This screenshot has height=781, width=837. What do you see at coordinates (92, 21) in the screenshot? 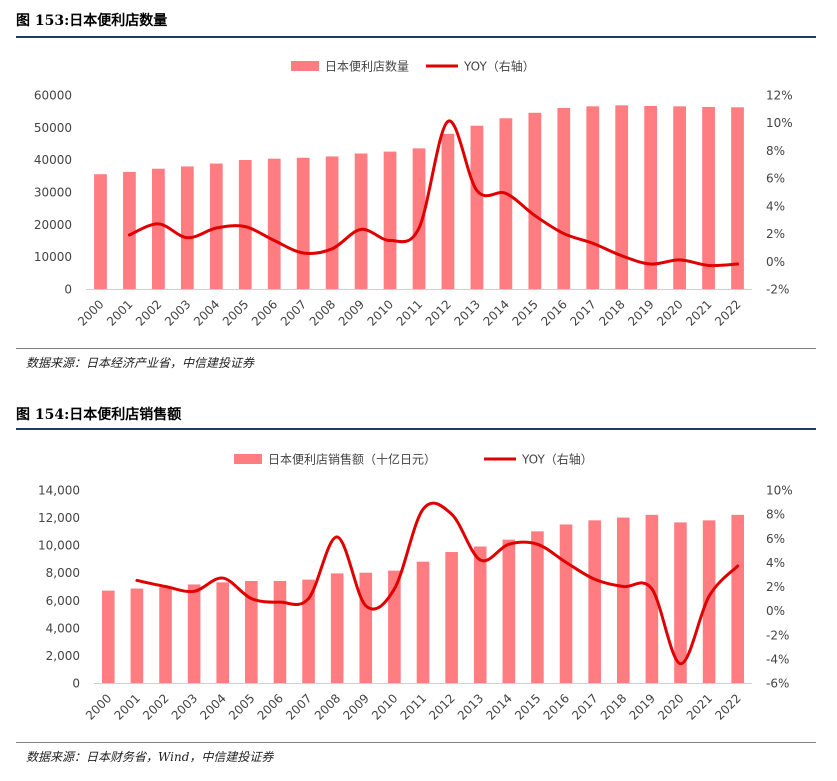
I see `figure-title: 图 153:日本便利店数量` at bounding box center [92, 21].